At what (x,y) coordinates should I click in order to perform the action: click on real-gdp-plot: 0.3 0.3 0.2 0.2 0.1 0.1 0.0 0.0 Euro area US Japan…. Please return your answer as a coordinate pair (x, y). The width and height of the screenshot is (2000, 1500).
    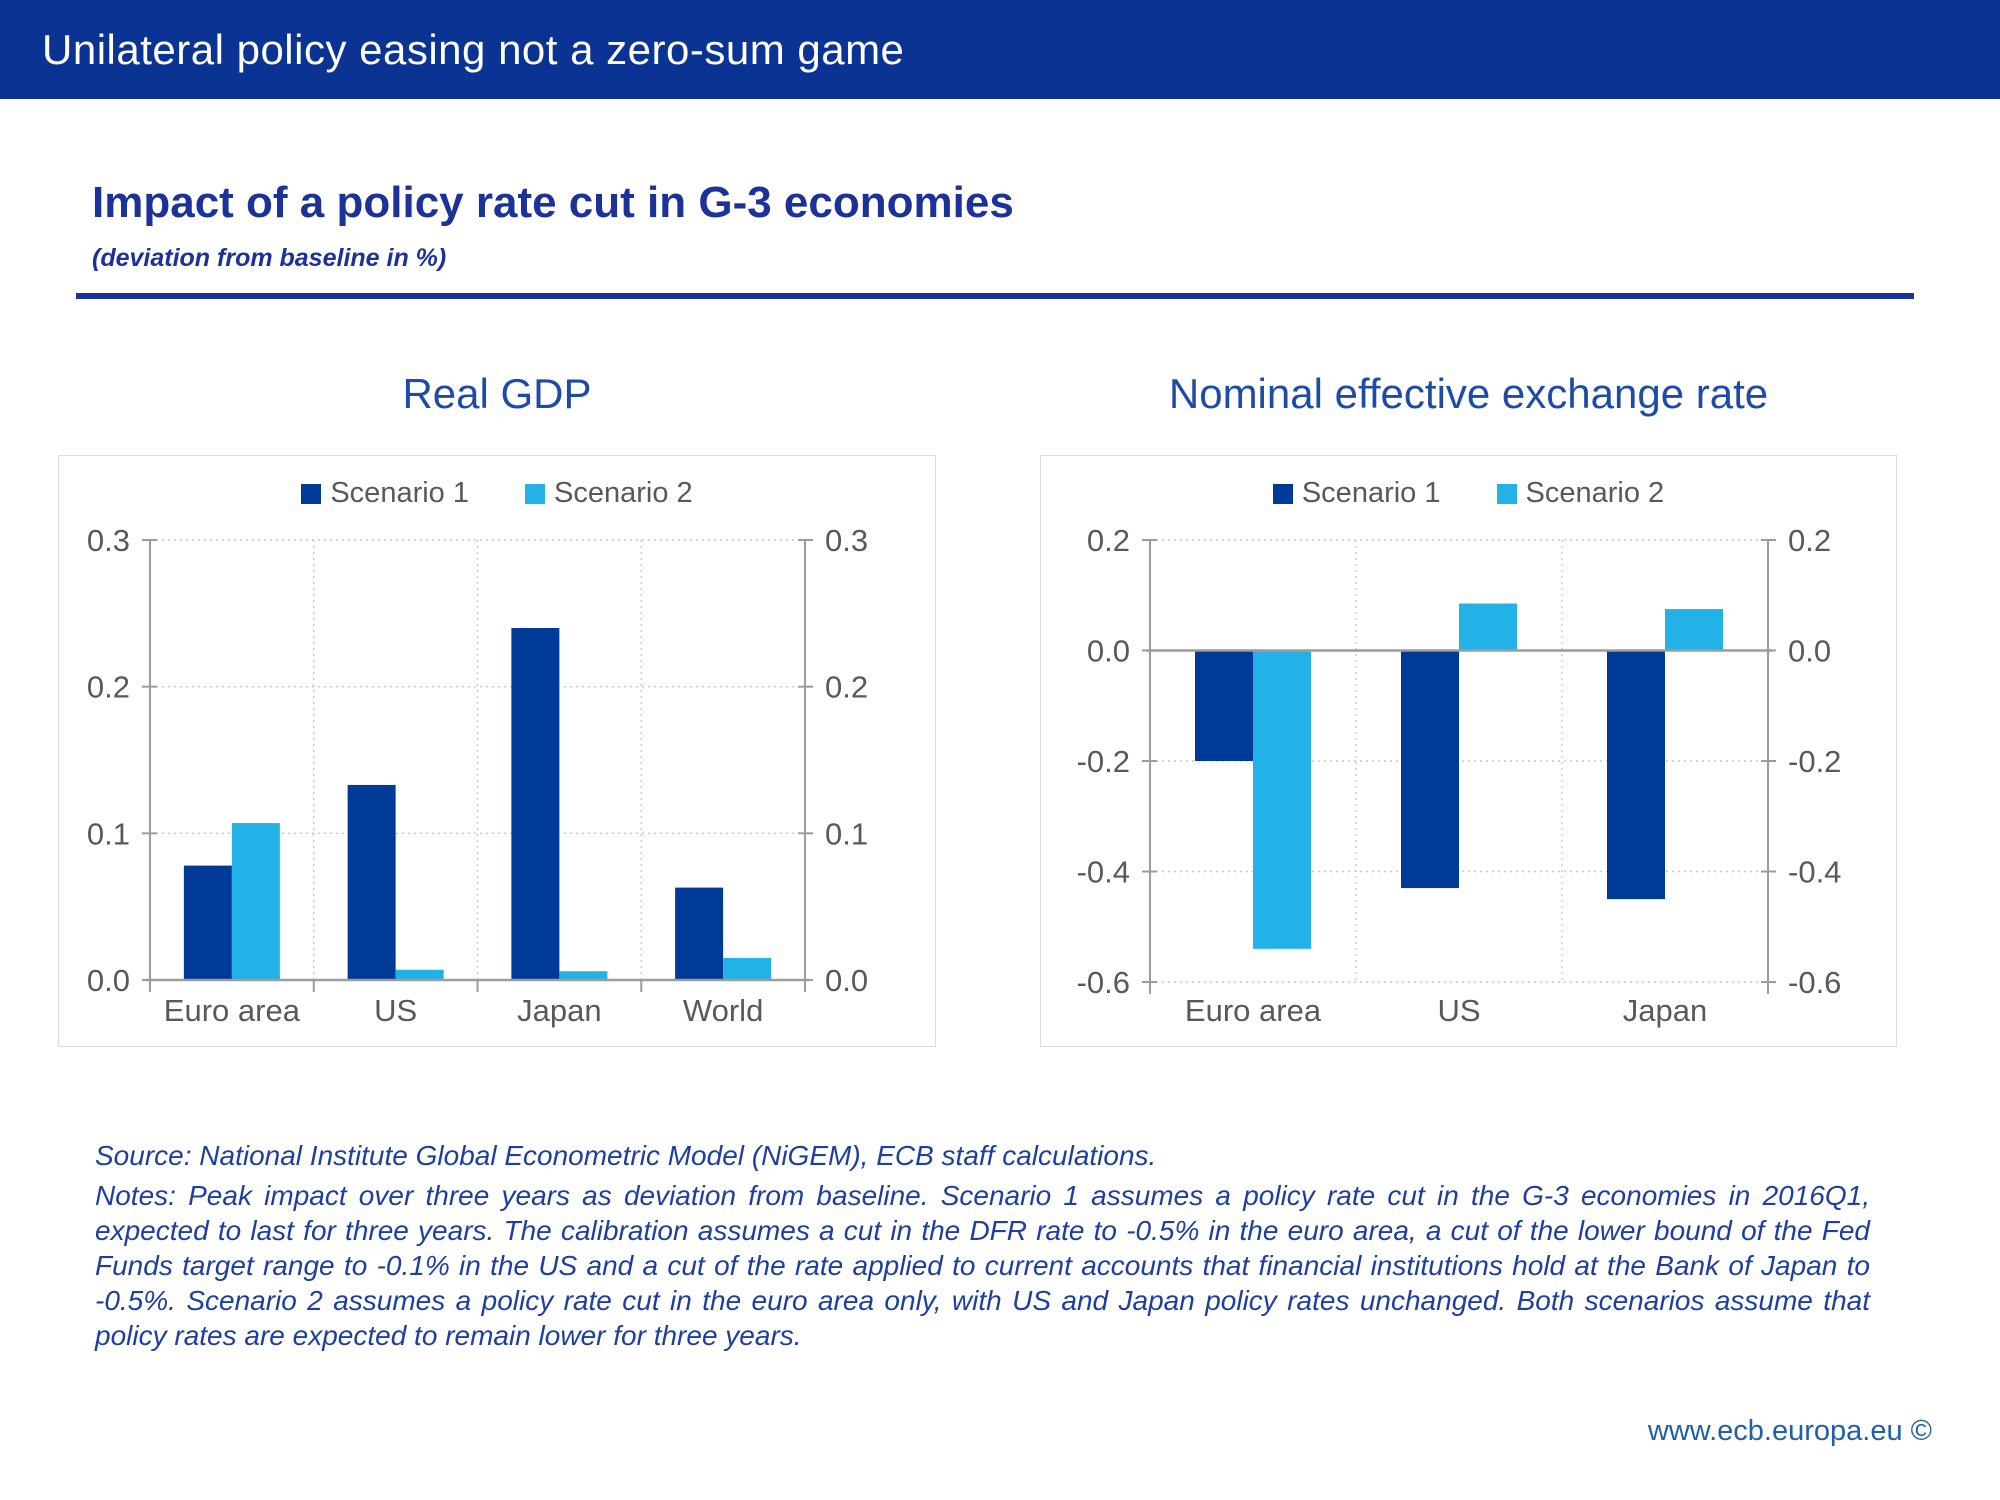
    Looking at the image, I should click on (477, 775).